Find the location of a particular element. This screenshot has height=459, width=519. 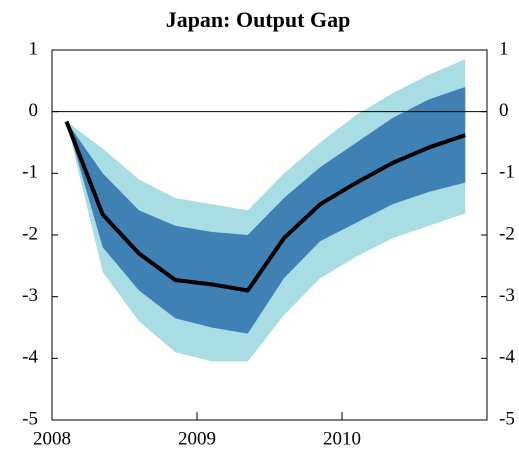

y2-tick-label: -2 is located at coordinates (507, 233).